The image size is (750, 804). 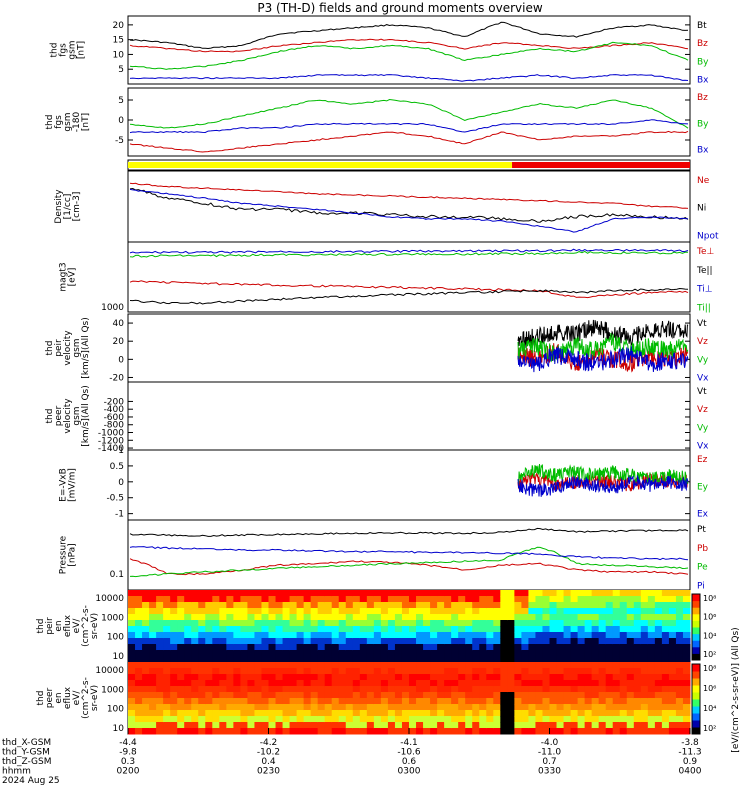 What do you see at coordinates (115, 710) in the screenshot?
I see `ytick-label-10-1: 100` at bounding box center [115, 710].